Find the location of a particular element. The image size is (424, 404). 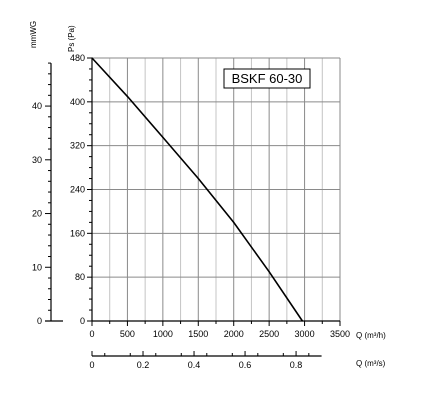

y2-tick-label: 0 is located at coordinates (39, 321).